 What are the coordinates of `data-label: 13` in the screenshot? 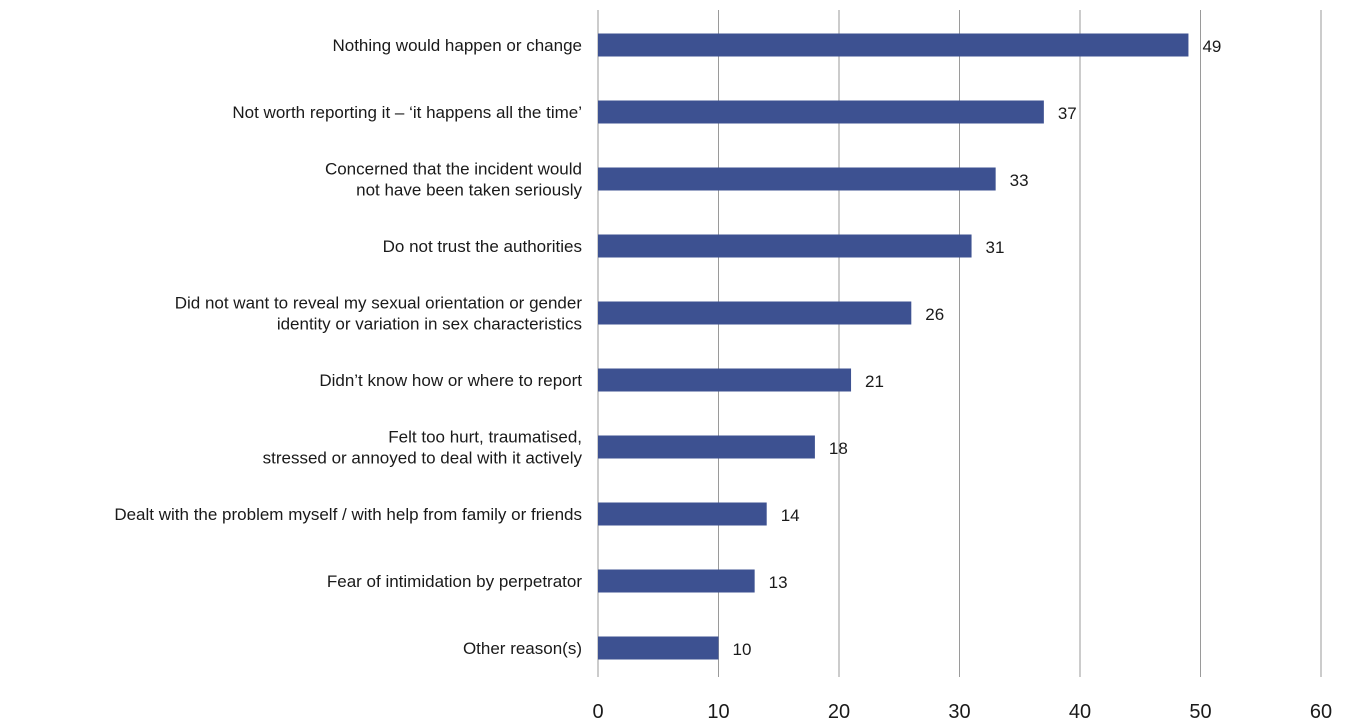 It's located at (778, 582).